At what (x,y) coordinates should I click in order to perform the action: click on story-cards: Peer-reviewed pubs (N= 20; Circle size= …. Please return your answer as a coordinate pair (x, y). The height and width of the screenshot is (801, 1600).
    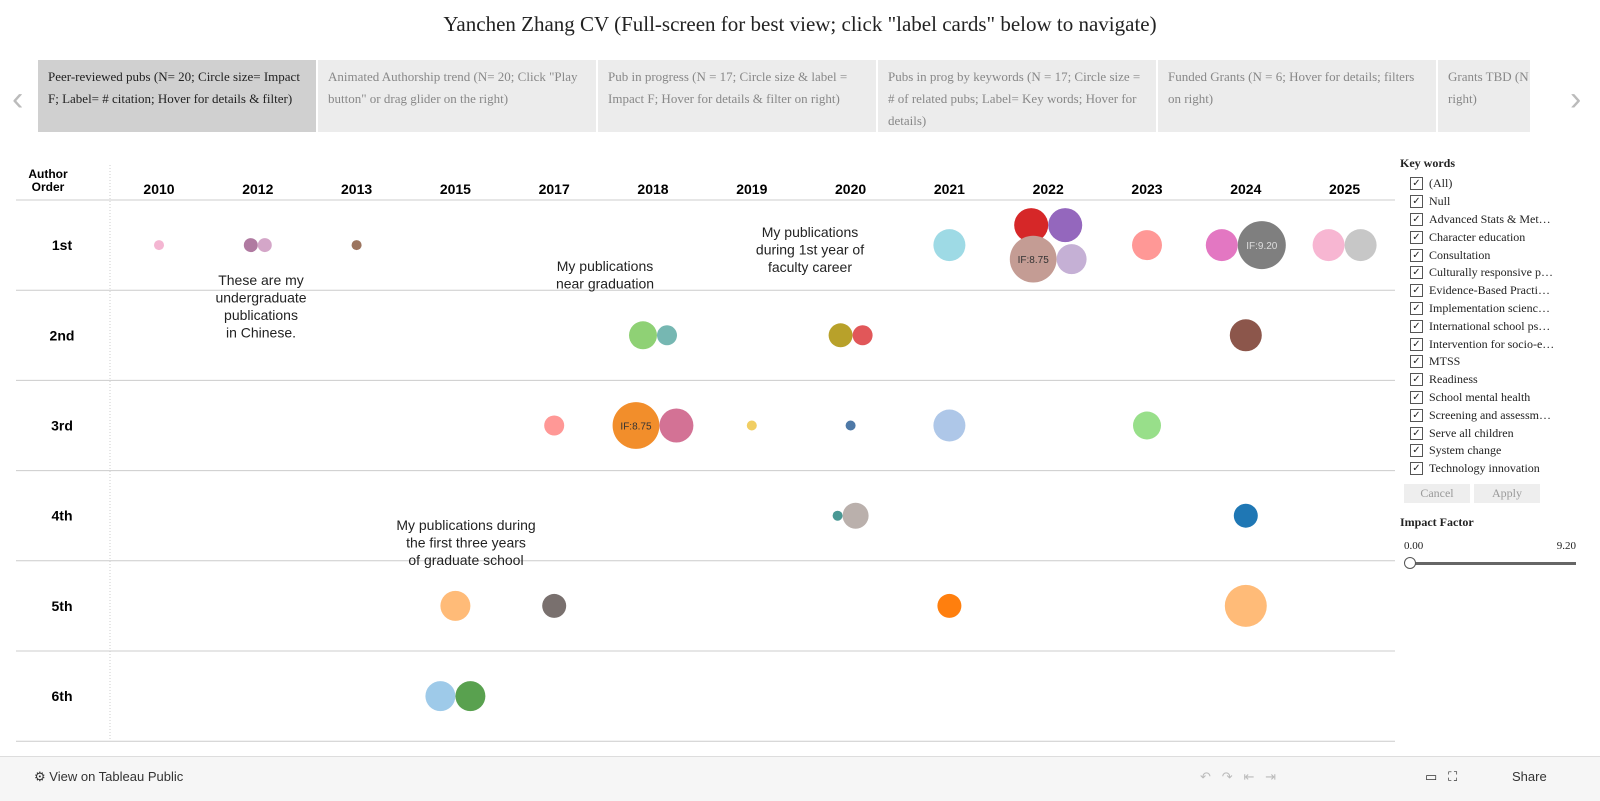
    Looking at the image, I should click on (784, 96).